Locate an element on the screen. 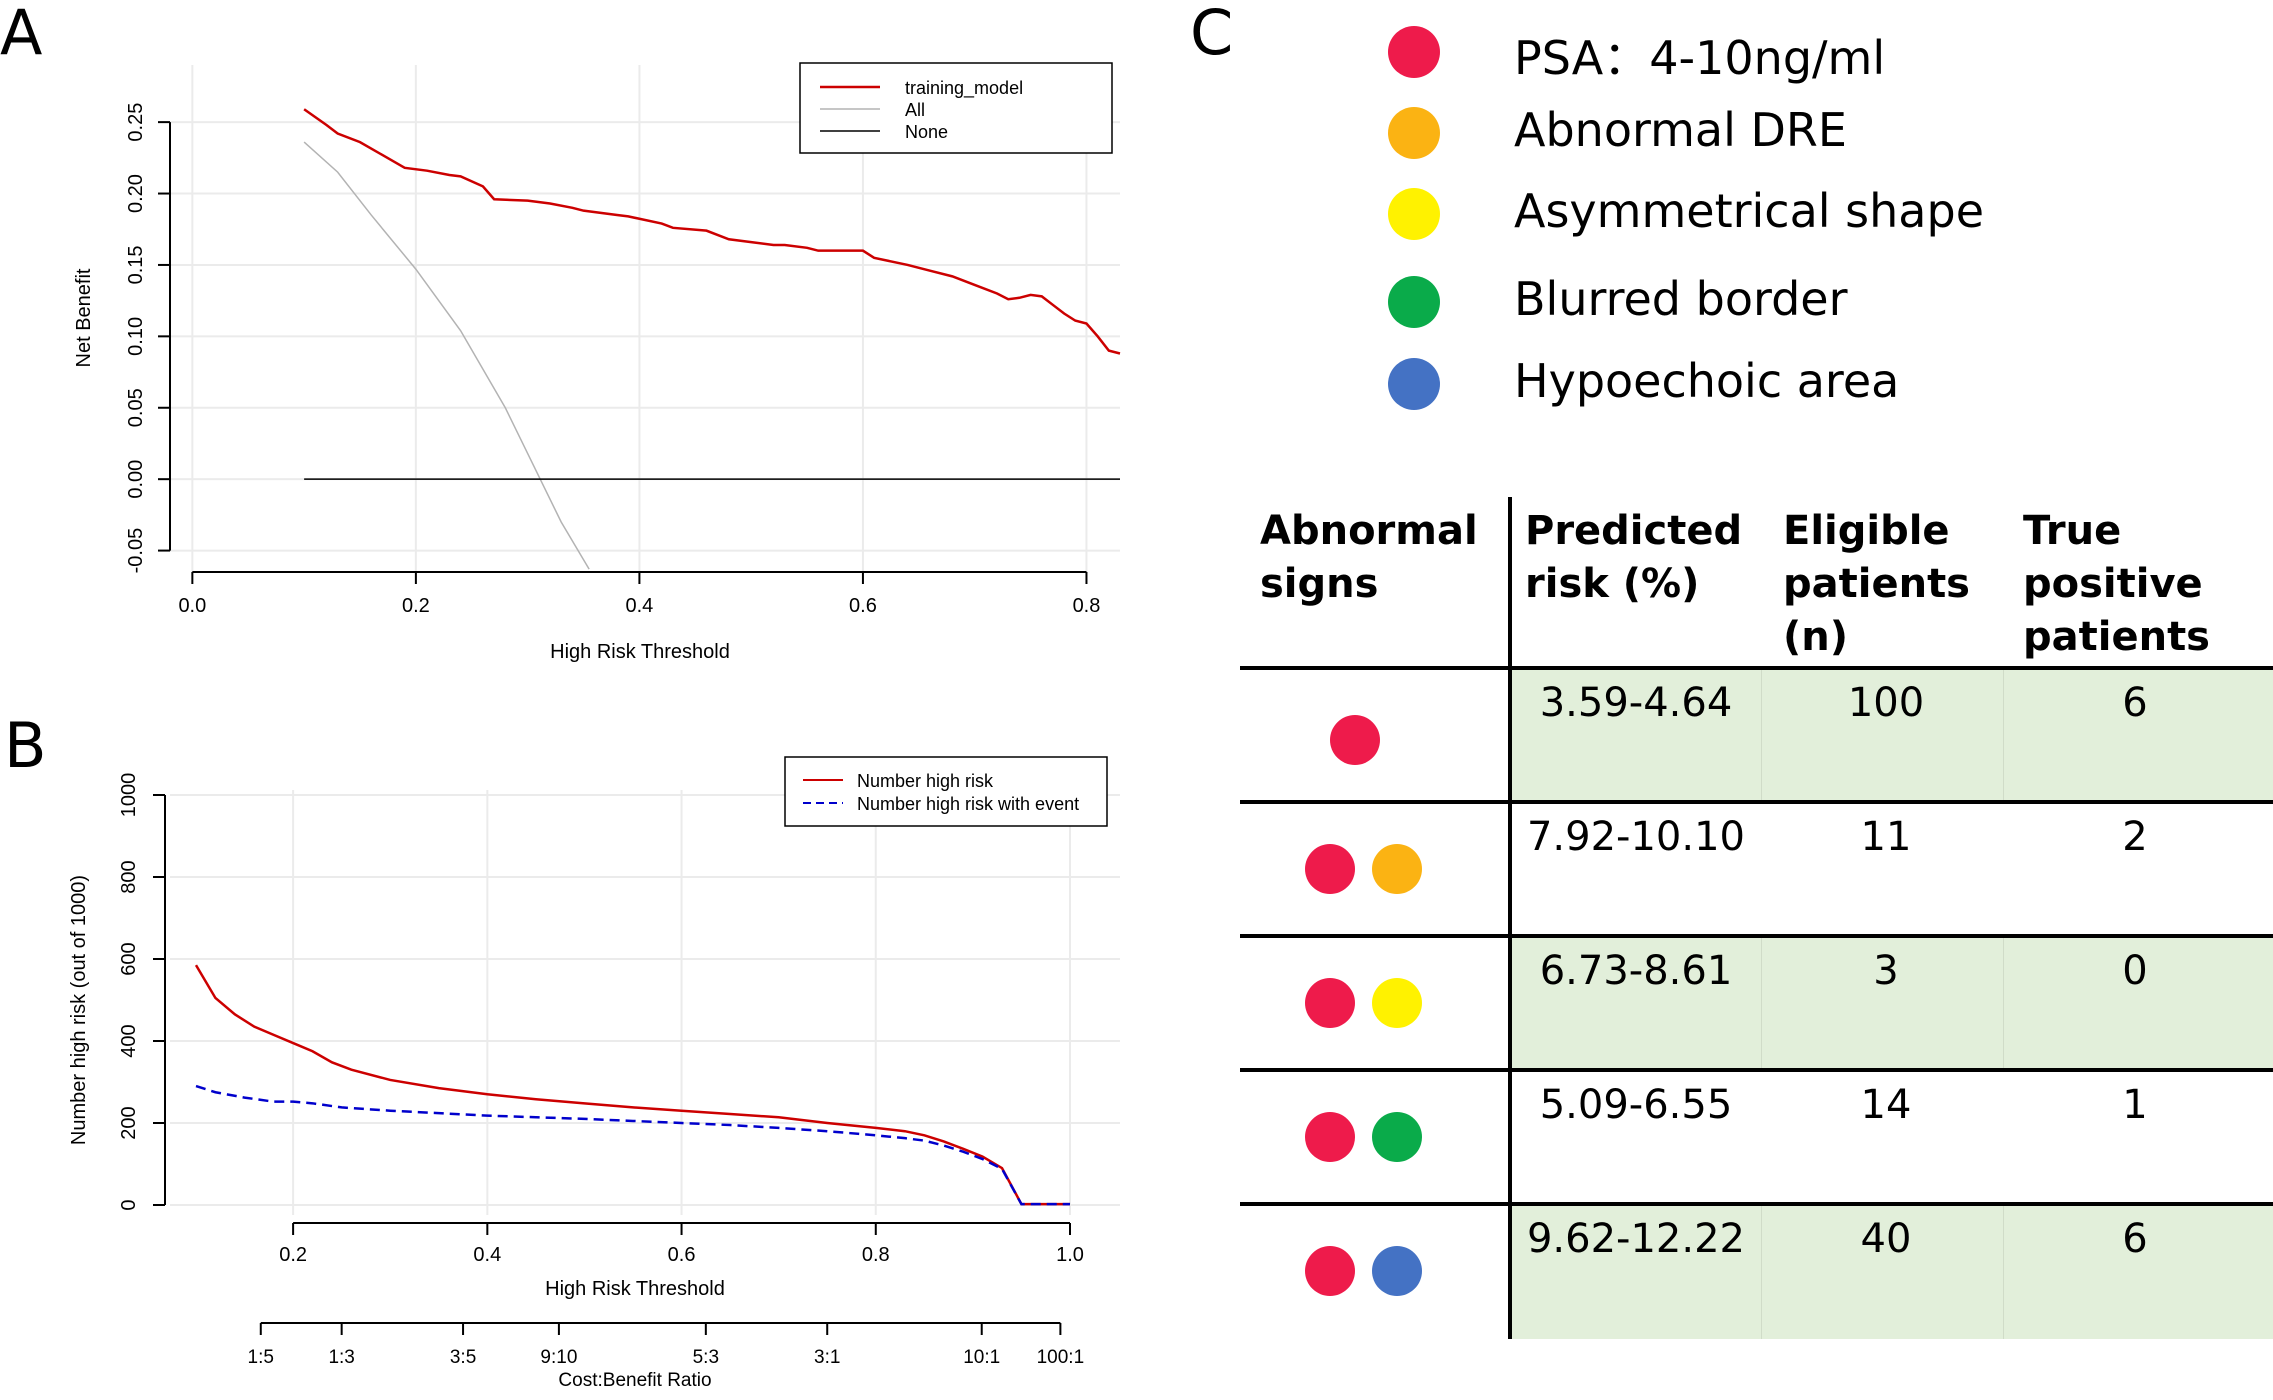  eligible-patients-cell: 3 is located at coordinates (1886, 971).